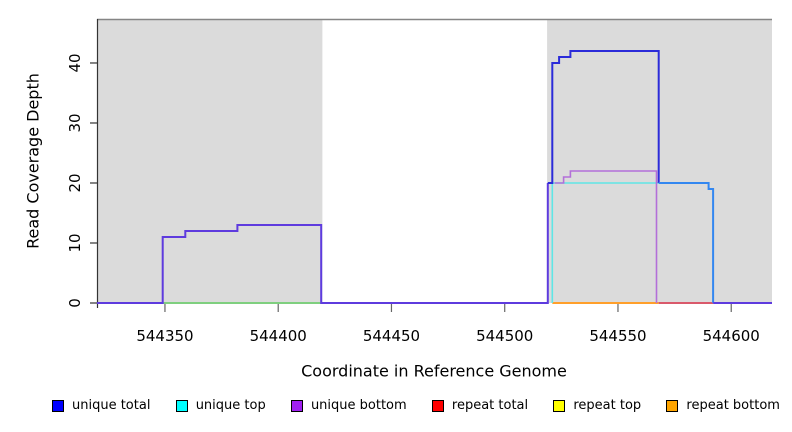 This screenshot has height=432, width=792. Describe the element at coordinates (164, 336) in the screenshot. I see `x-tick-label: 544350` at that location.